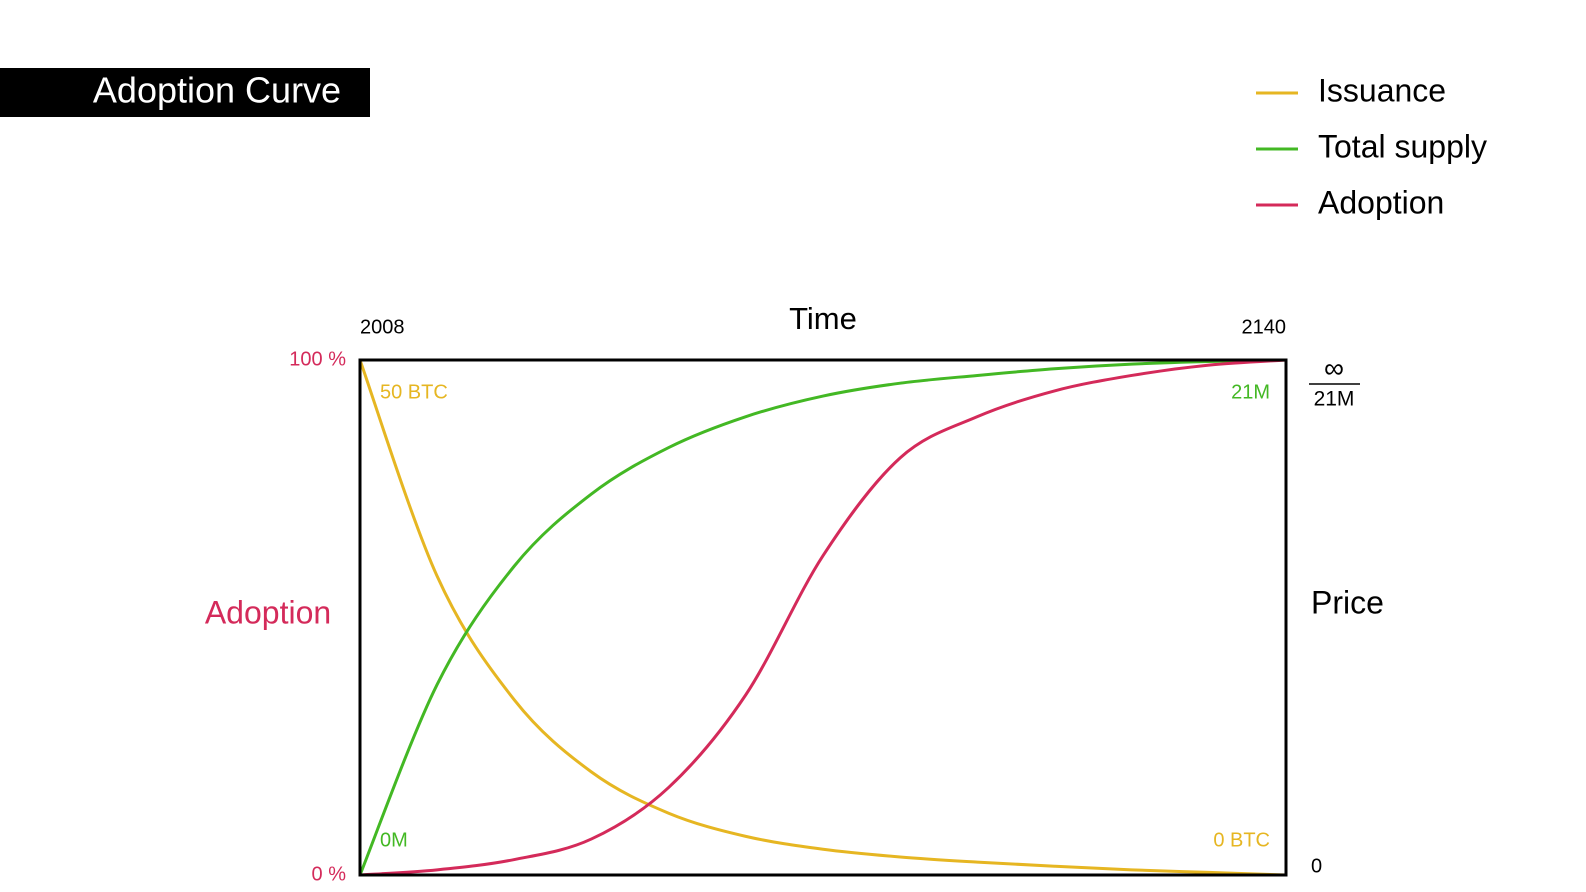 Image resolution: width=1586 pixels, height=892 pixels. What do you see at coordinates (1382, 90) in the screenshot?
I see `legend-label: Issuance` at bounding box center [1382, 90].